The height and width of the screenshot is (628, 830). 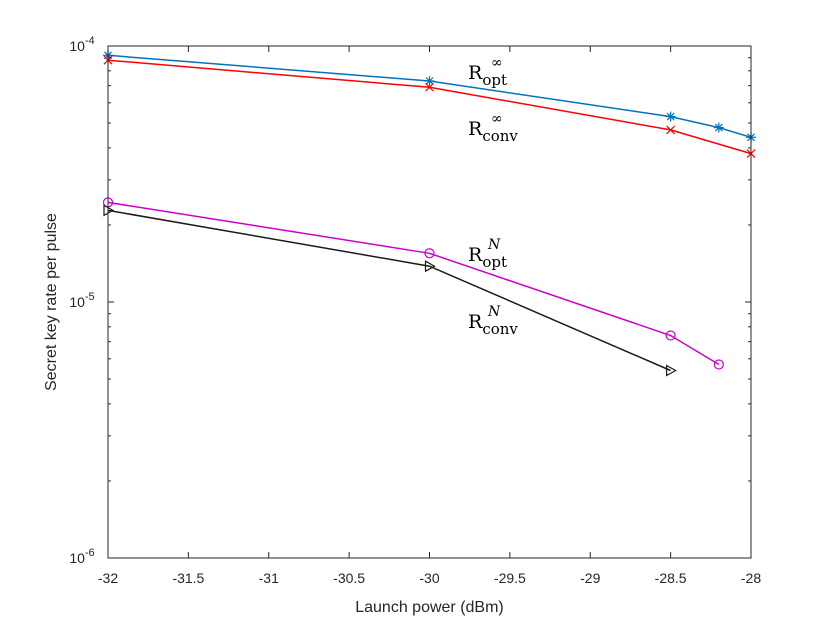 What do you see at coordinates (81, 556) in the screenshot?
I see `y-tick-label: 10⁻⁶` at bounding box center [81, 556].